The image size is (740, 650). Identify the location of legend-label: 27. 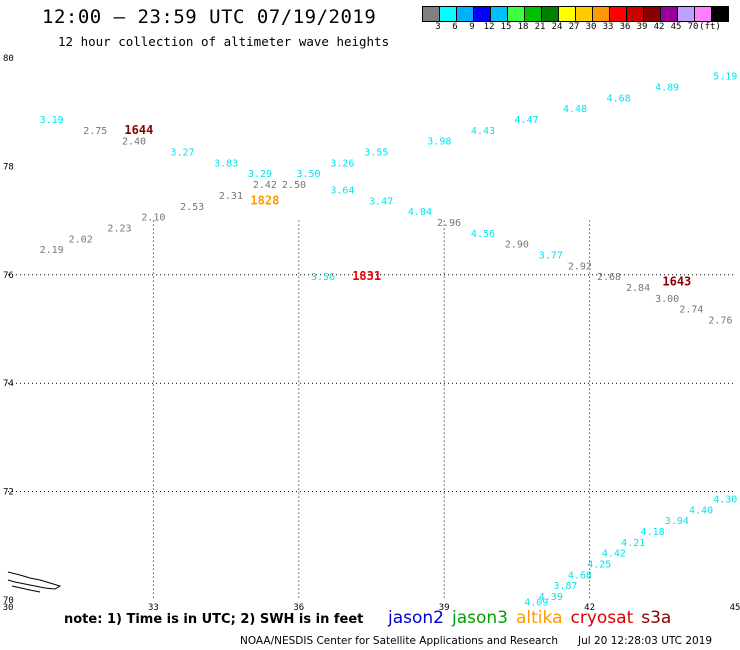
(574, 27).